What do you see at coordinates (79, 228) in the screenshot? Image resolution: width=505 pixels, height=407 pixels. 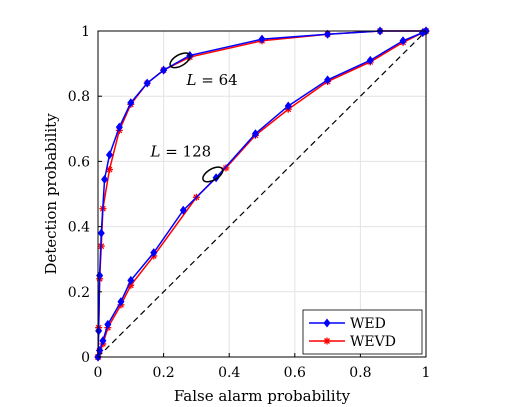 I see `y-tick-label: 0.4` at bounding box center [79, 228].